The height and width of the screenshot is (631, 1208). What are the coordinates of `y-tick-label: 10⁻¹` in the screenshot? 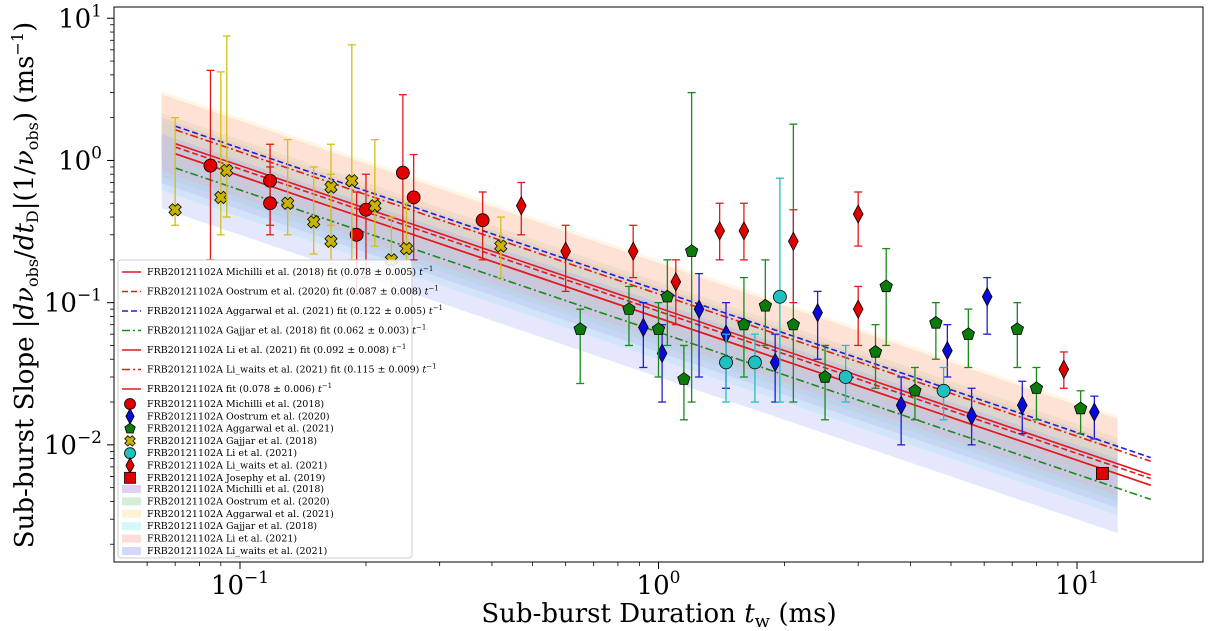 It's located at (73, 302).